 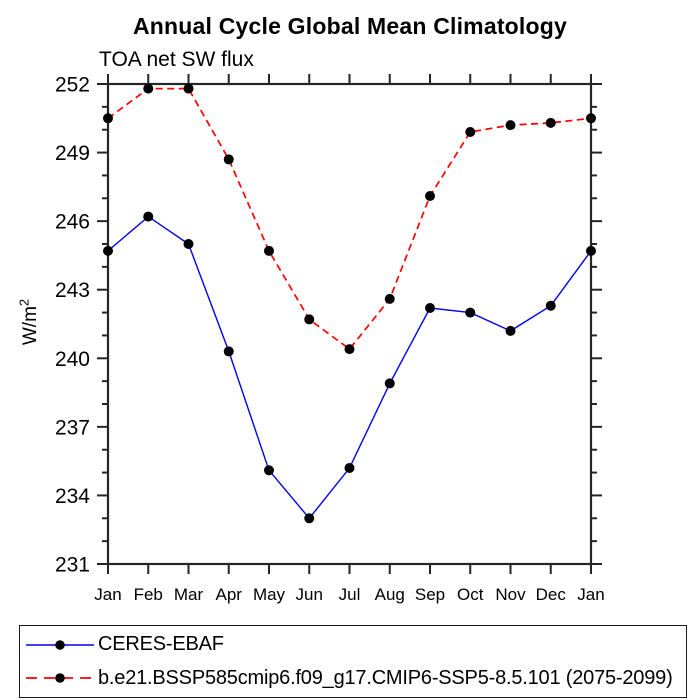 I want to click on x-tick-label: May, so click(x=269, y=594).